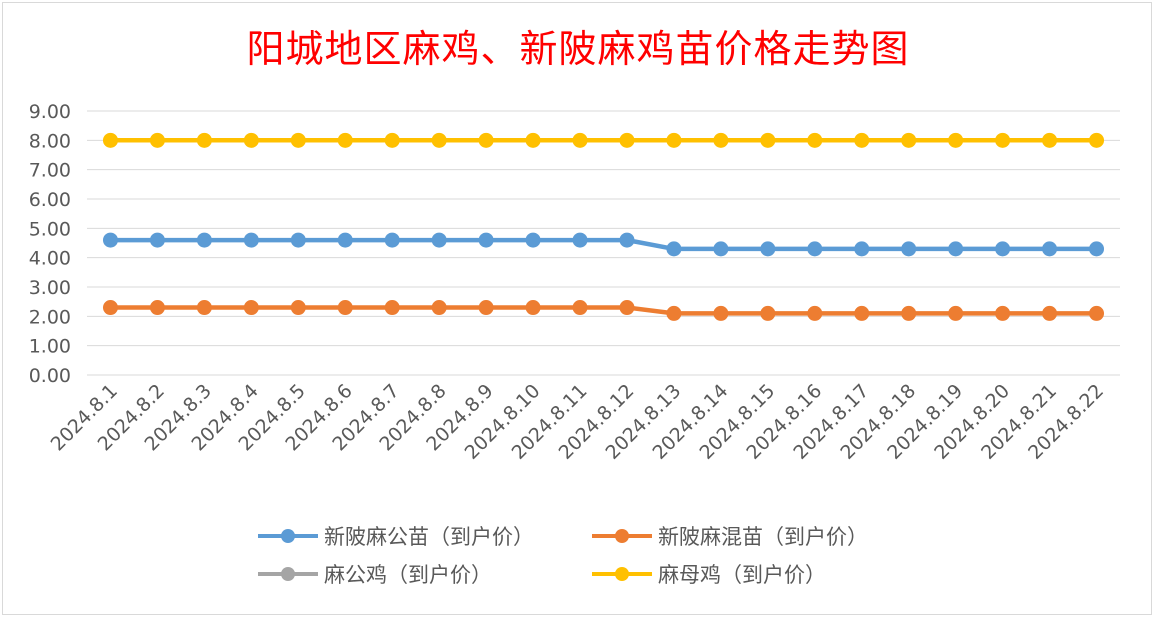  I want to click on y-tick-label: 6.00, so click(50, 200).